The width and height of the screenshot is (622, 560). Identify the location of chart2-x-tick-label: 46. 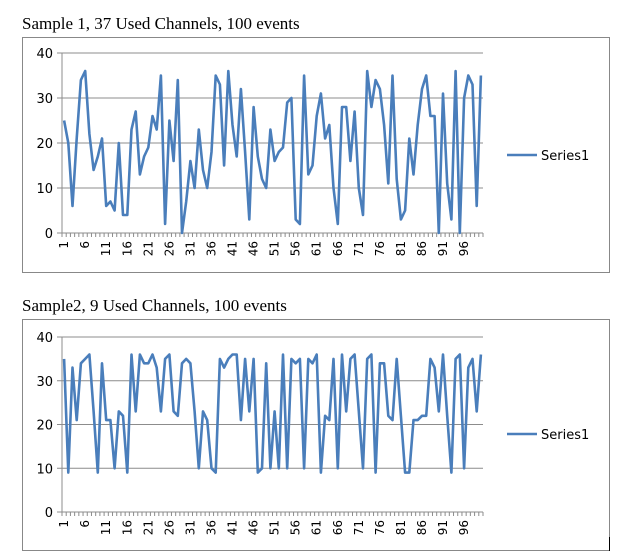
(254, 527).